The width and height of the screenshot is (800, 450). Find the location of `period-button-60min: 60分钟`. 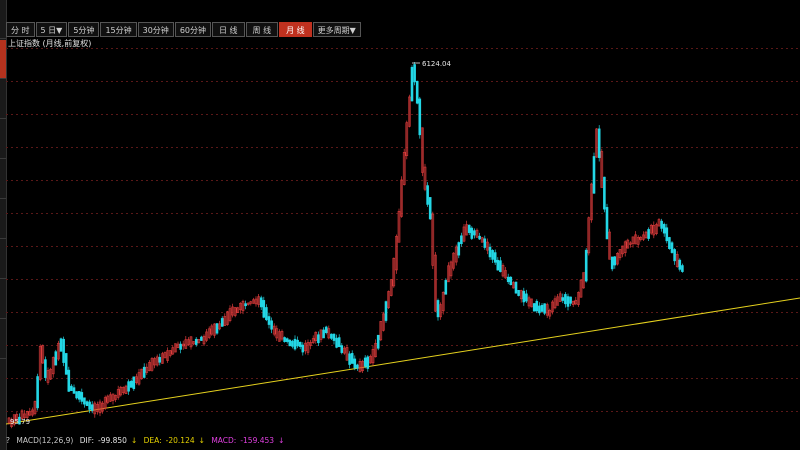

period-button-60min: 60分钟 is located at coordinates (192, 29).